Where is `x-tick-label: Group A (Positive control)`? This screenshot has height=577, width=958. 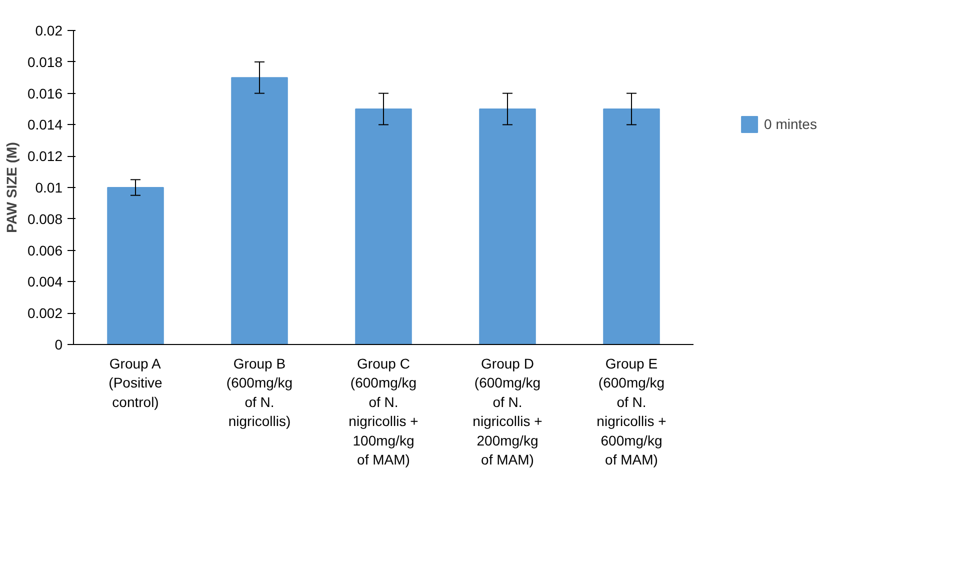
x-tick-label: Group A (Positive control) is located at coordinates (135, 383).